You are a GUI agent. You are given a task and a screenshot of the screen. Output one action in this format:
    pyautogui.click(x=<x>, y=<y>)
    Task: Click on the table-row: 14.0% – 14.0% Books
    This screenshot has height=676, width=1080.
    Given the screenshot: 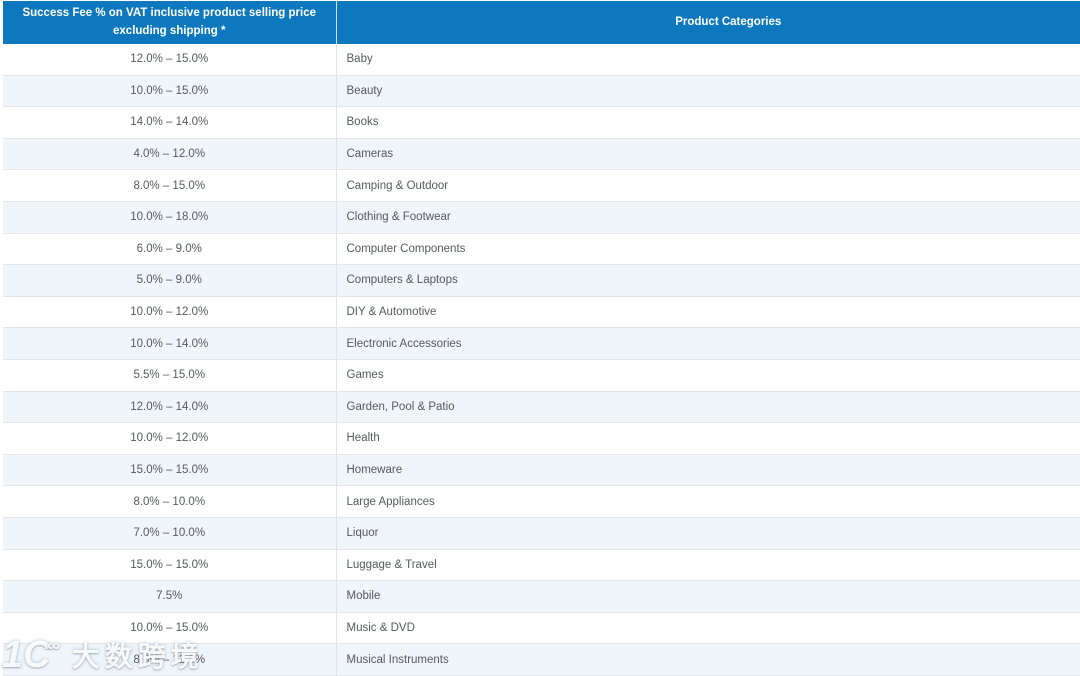 What is the action you would take?
    pyautogui.click(x=541, y=122)
    